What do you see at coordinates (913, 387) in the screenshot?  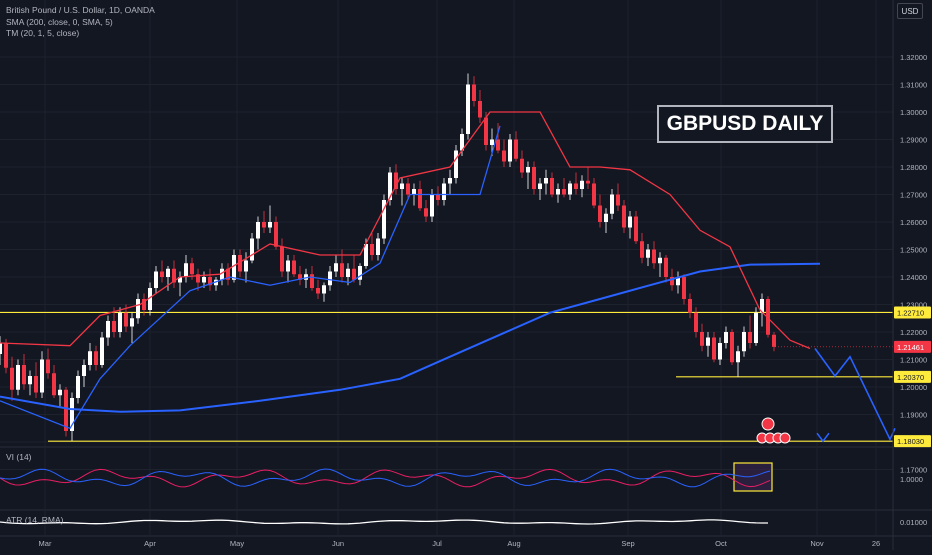 I see `y-tick-label: 1.20000` at bounding box center [913, 387].